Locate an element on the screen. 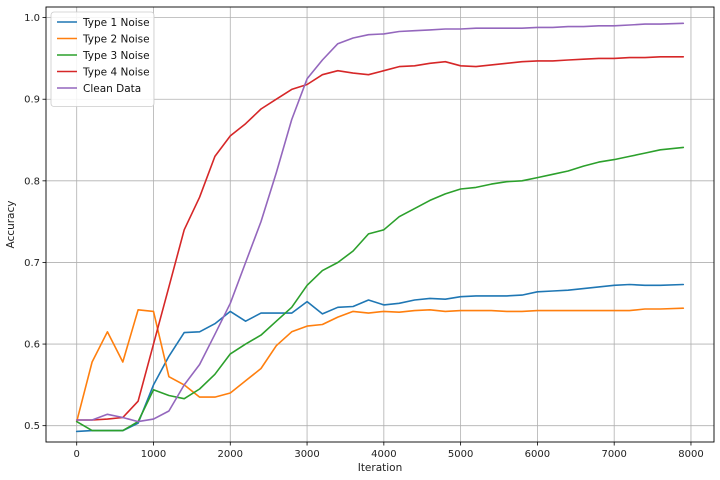 The width and height of the screenshot is (720, 480). x-tick-label: 2000 is located at coordinates (230, 454).